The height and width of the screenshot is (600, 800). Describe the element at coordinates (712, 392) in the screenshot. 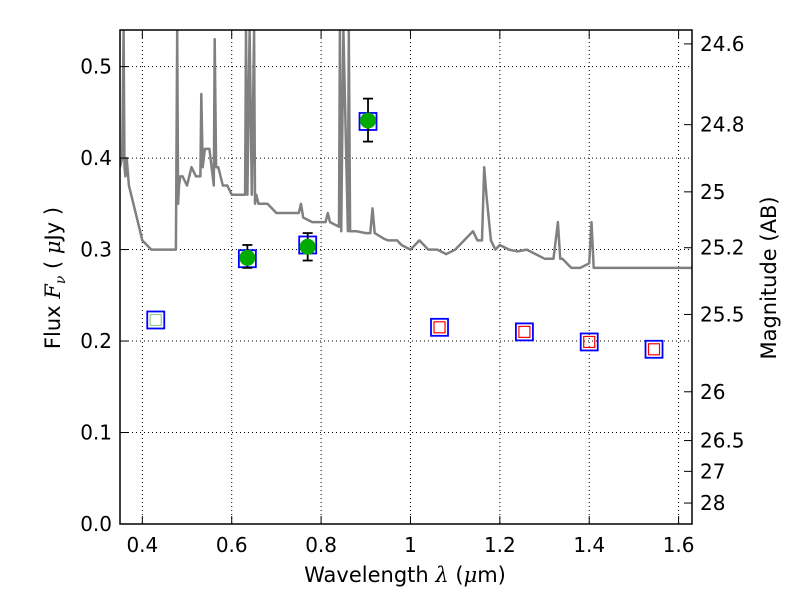

I see `y2-tick-label: 26` at that location.